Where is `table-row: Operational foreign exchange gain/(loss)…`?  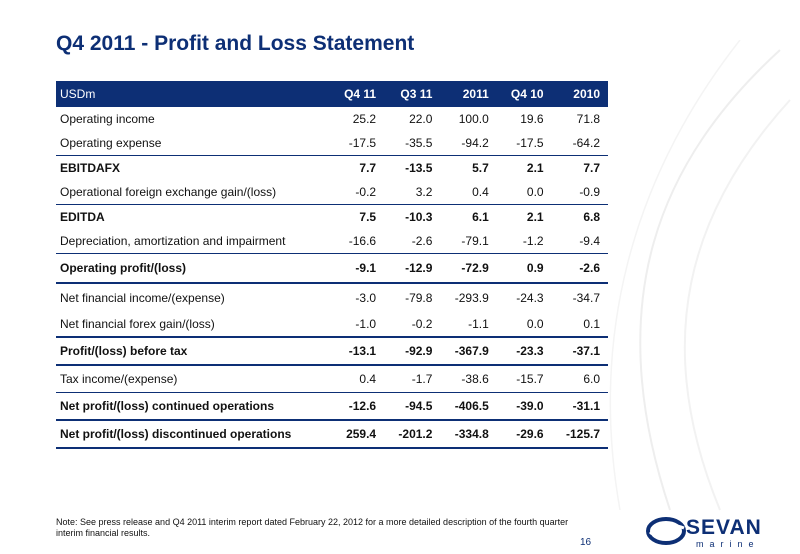
table-row: Operational foreign exchange gain/(loss)… is located at coordinates (332, 192).